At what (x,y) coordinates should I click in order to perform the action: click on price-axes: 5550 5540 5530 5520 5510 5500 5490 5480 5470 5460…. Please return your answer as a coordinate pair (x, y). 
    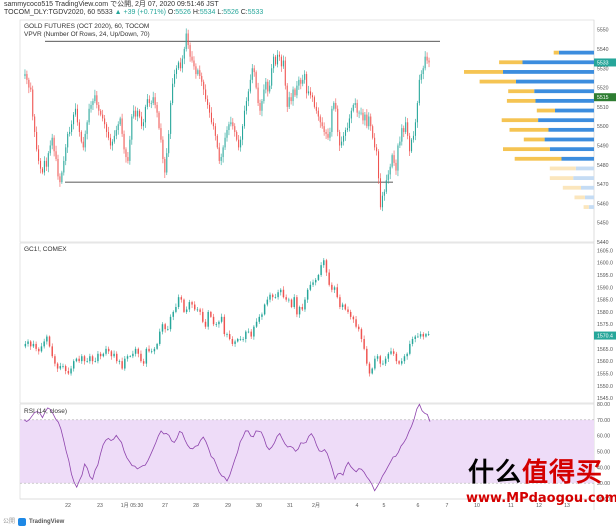
    Looking at the image, I should click on (605, 265).